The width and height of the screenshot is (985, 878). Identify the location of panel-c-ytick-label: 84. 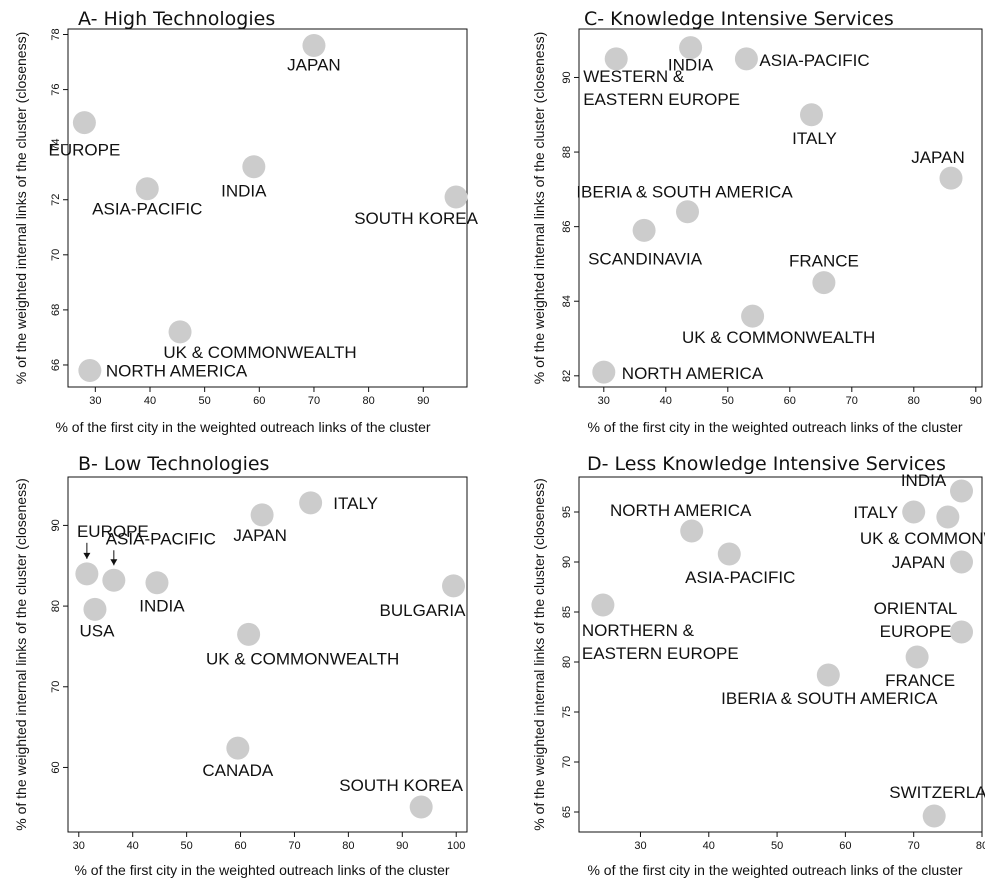
(567, 301).